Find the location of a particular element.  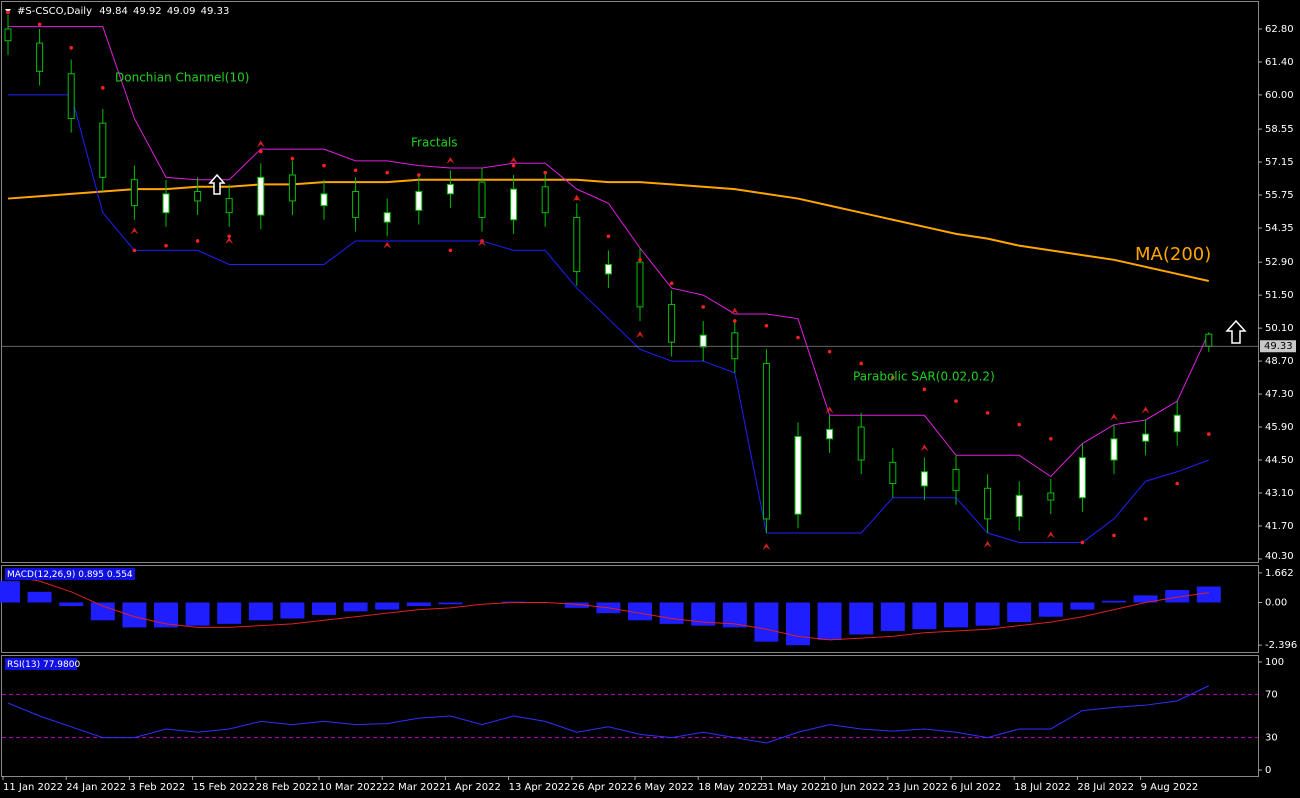

x-tick-label: 6 May 2022 is located at coordinates (664, 787).